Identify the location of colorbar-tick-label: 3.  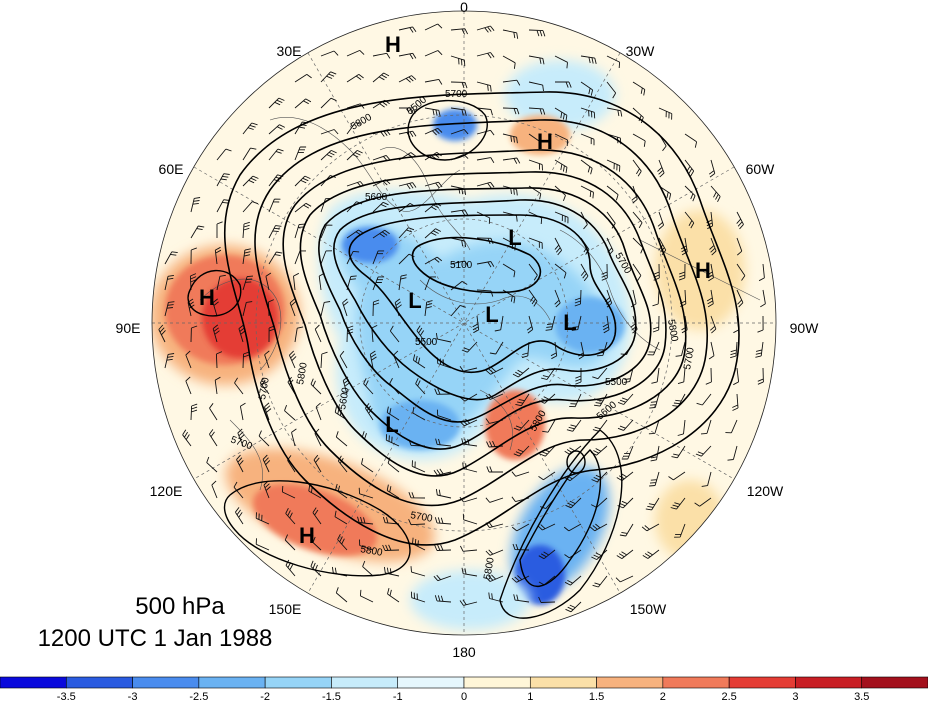
(795, 696).